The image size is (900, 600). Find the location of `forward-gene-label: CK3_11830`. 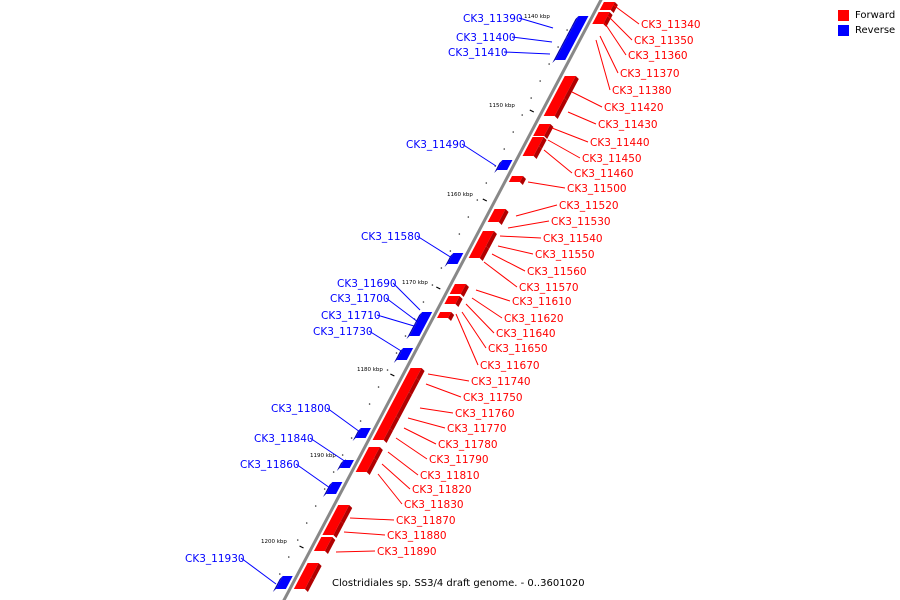

forward-gene-label: CK3_11830 is located at coordinates (434, 505).